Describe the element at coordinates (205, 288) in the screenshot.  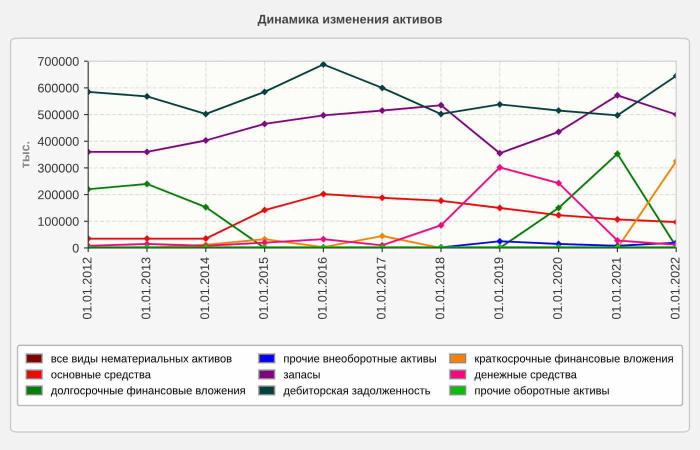
I see `x-tick-label: 01.01.2014` at that location.